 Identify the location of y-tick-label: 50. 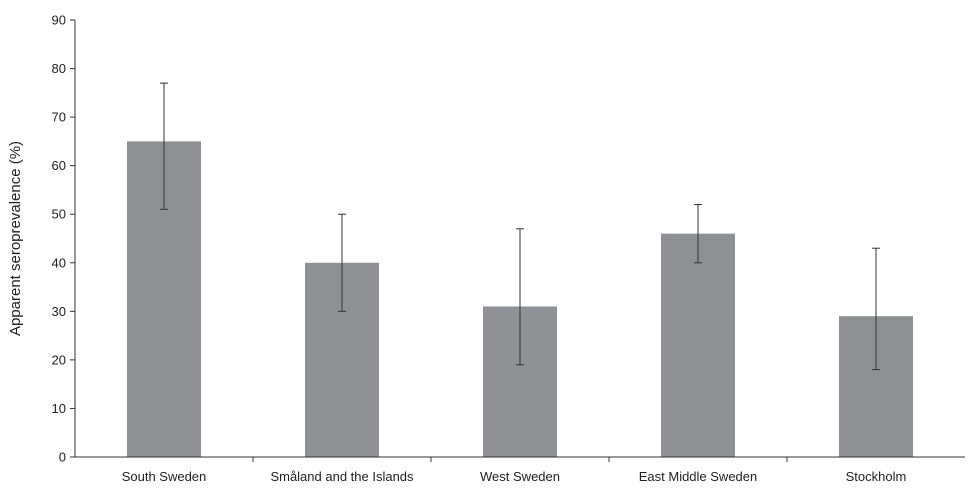
(59, 214).